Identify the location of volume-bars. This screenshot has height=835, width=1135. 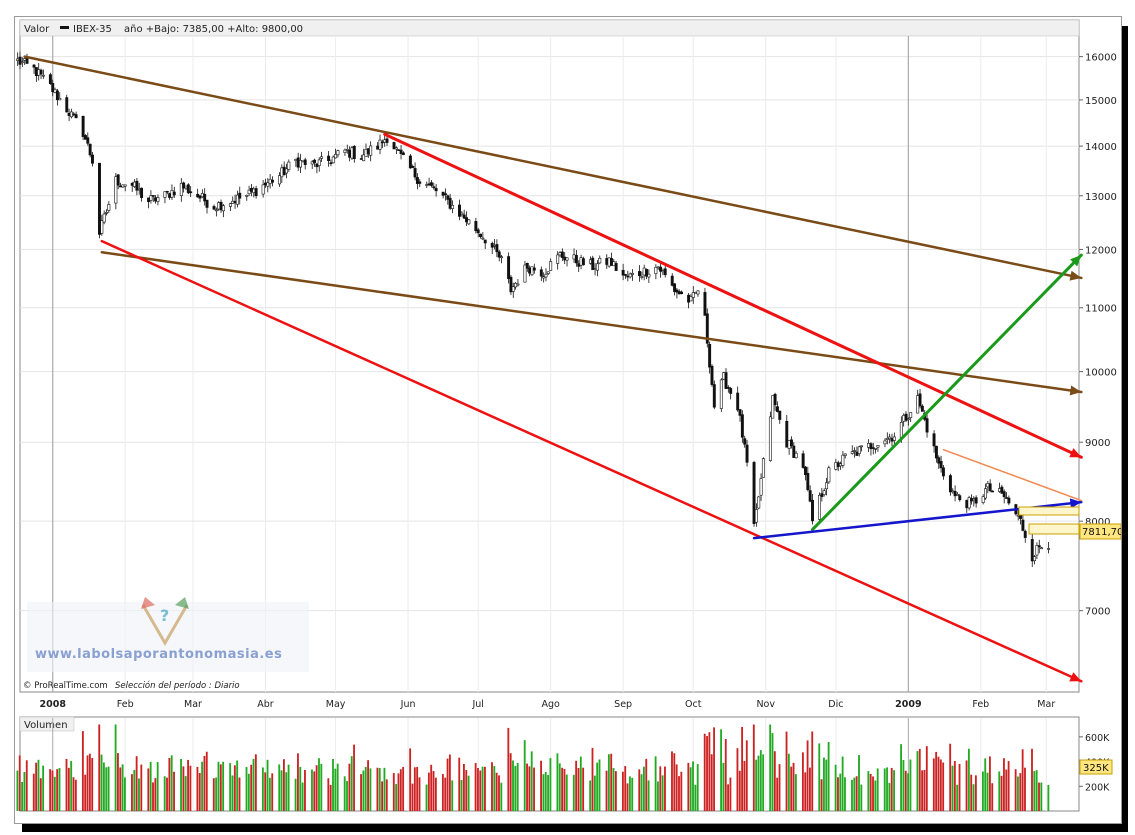
(533, 767).